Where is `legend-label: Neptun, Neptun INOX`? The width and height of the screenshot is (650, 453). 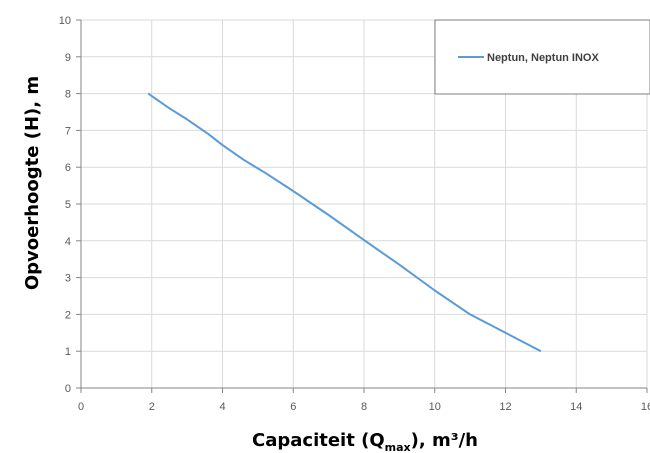
legend-label: Neptun, Neptun INOX is located at coordinates (543, 58).